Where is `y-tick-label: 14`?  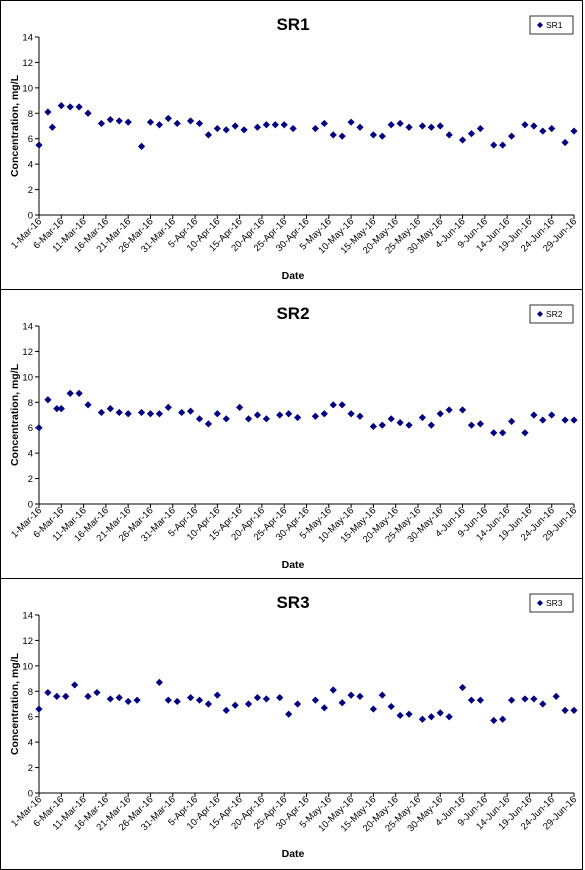 y-tick-label: 14 is located at coordinates (27, 616).